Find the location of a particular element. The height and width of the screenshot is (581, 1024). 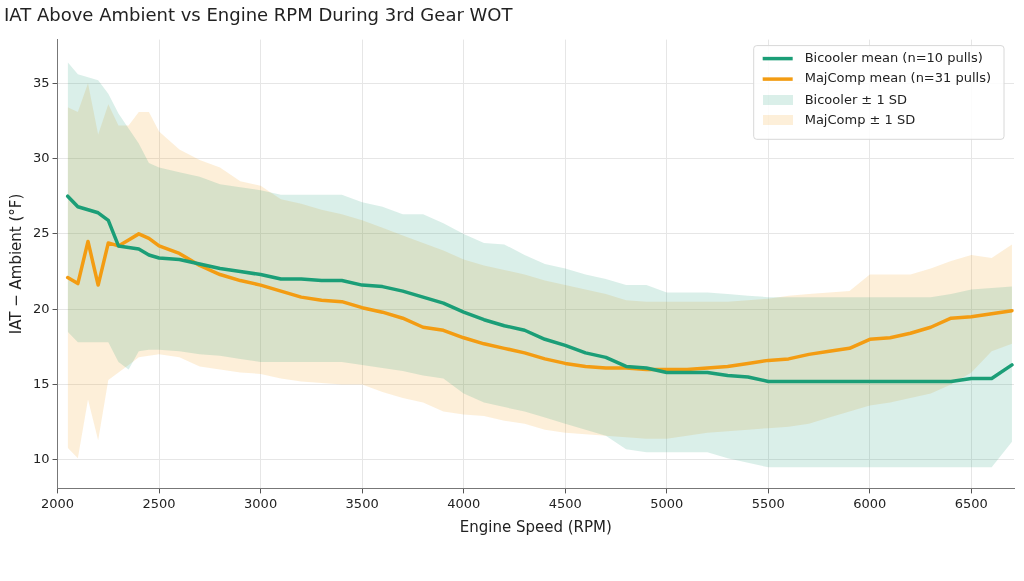

legend-label: Bicooler mean (n=10 pulls) is located at coordinates (893, 57).